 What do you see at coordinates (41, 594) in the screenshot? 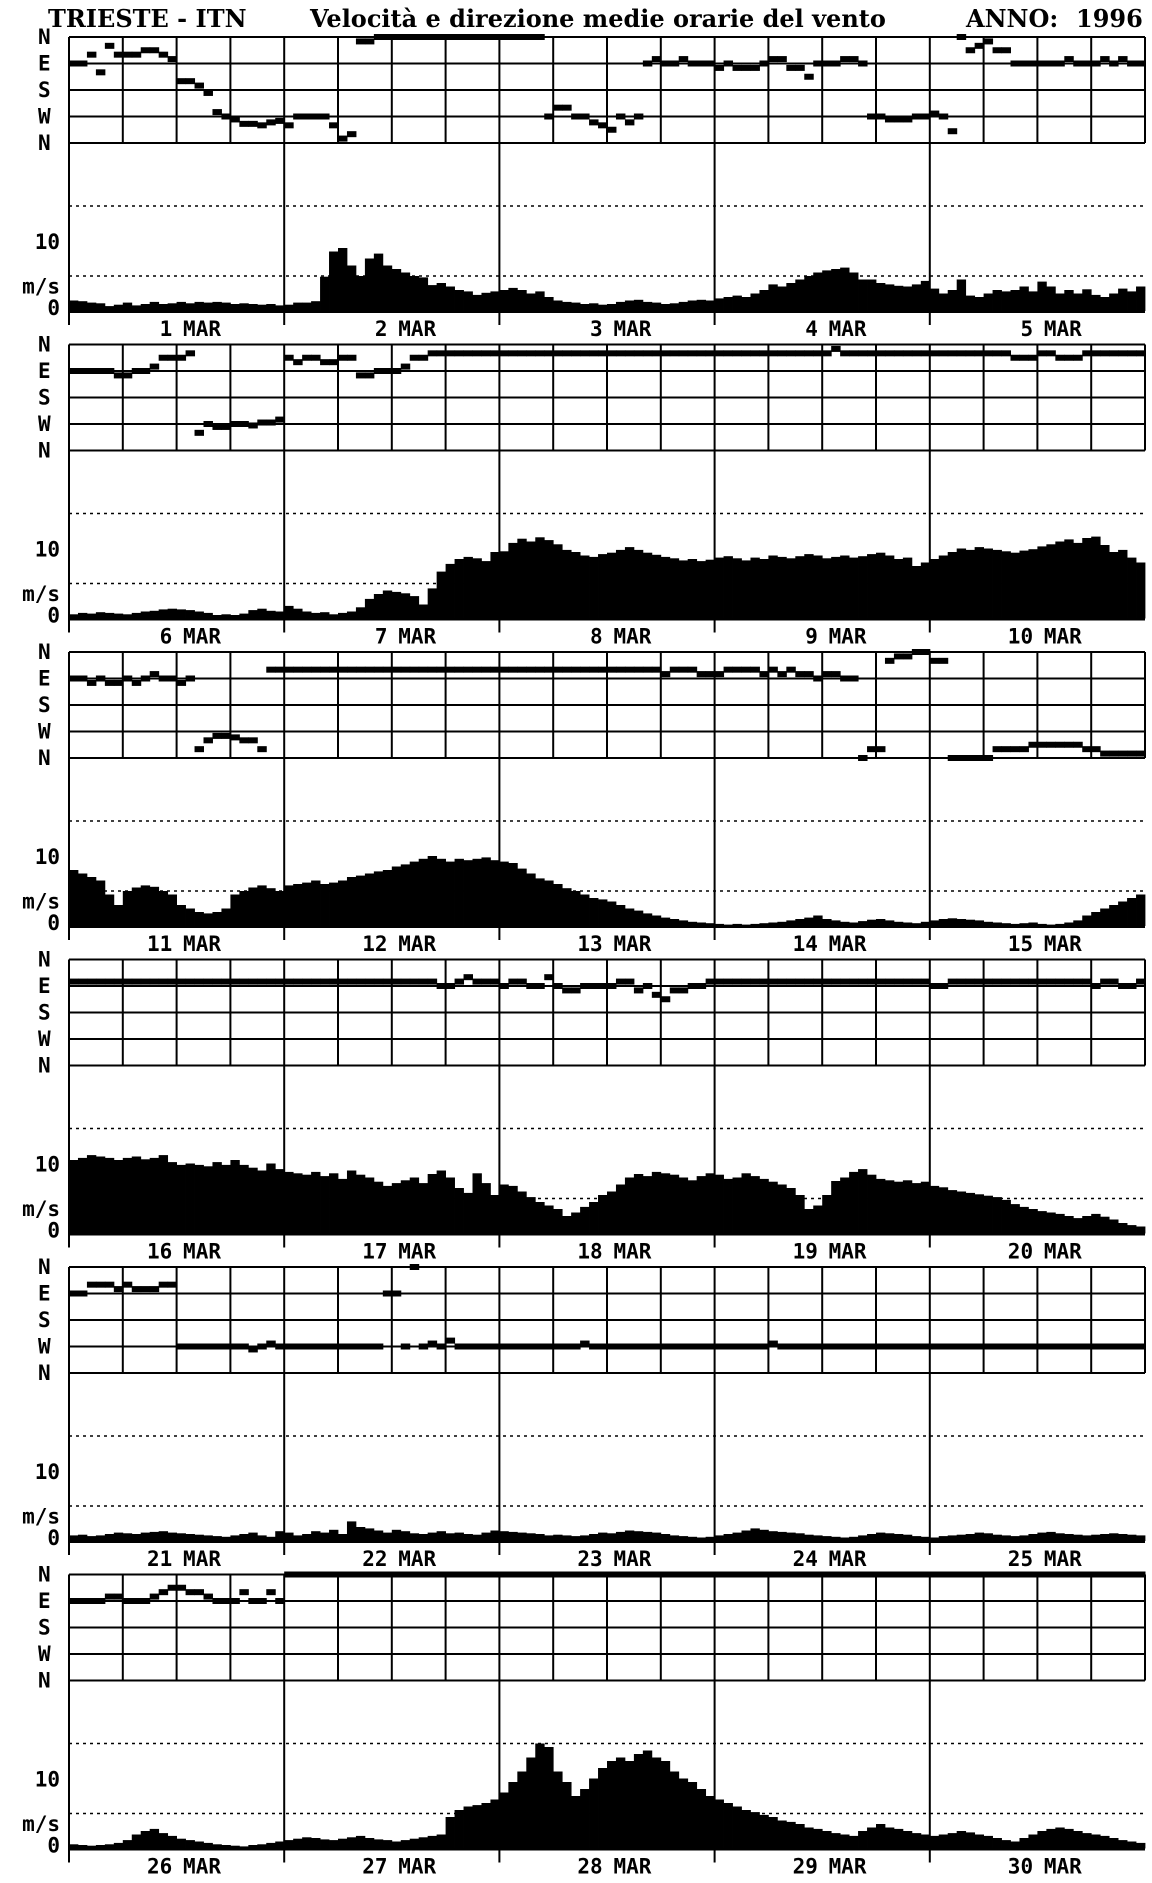
I see `speed-tick-label: m/s` at bounding box center [41, 594].